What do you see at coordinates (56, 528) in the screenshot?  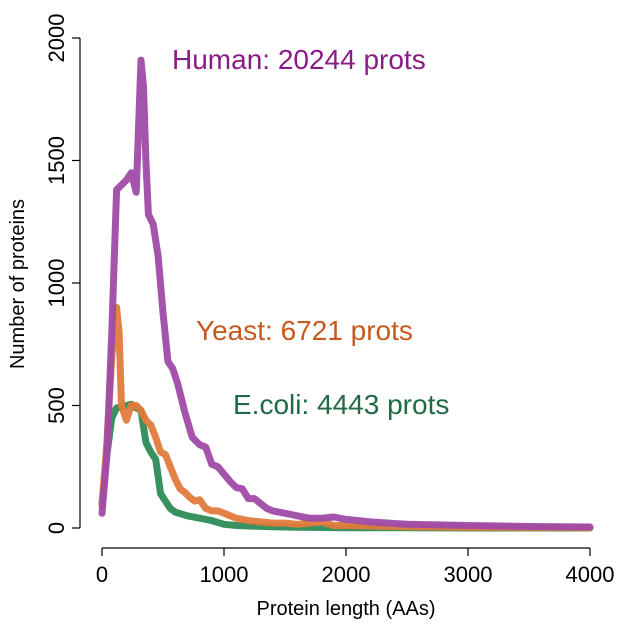 I see `y-tick-label: 0` at bounding box center [56, 528].